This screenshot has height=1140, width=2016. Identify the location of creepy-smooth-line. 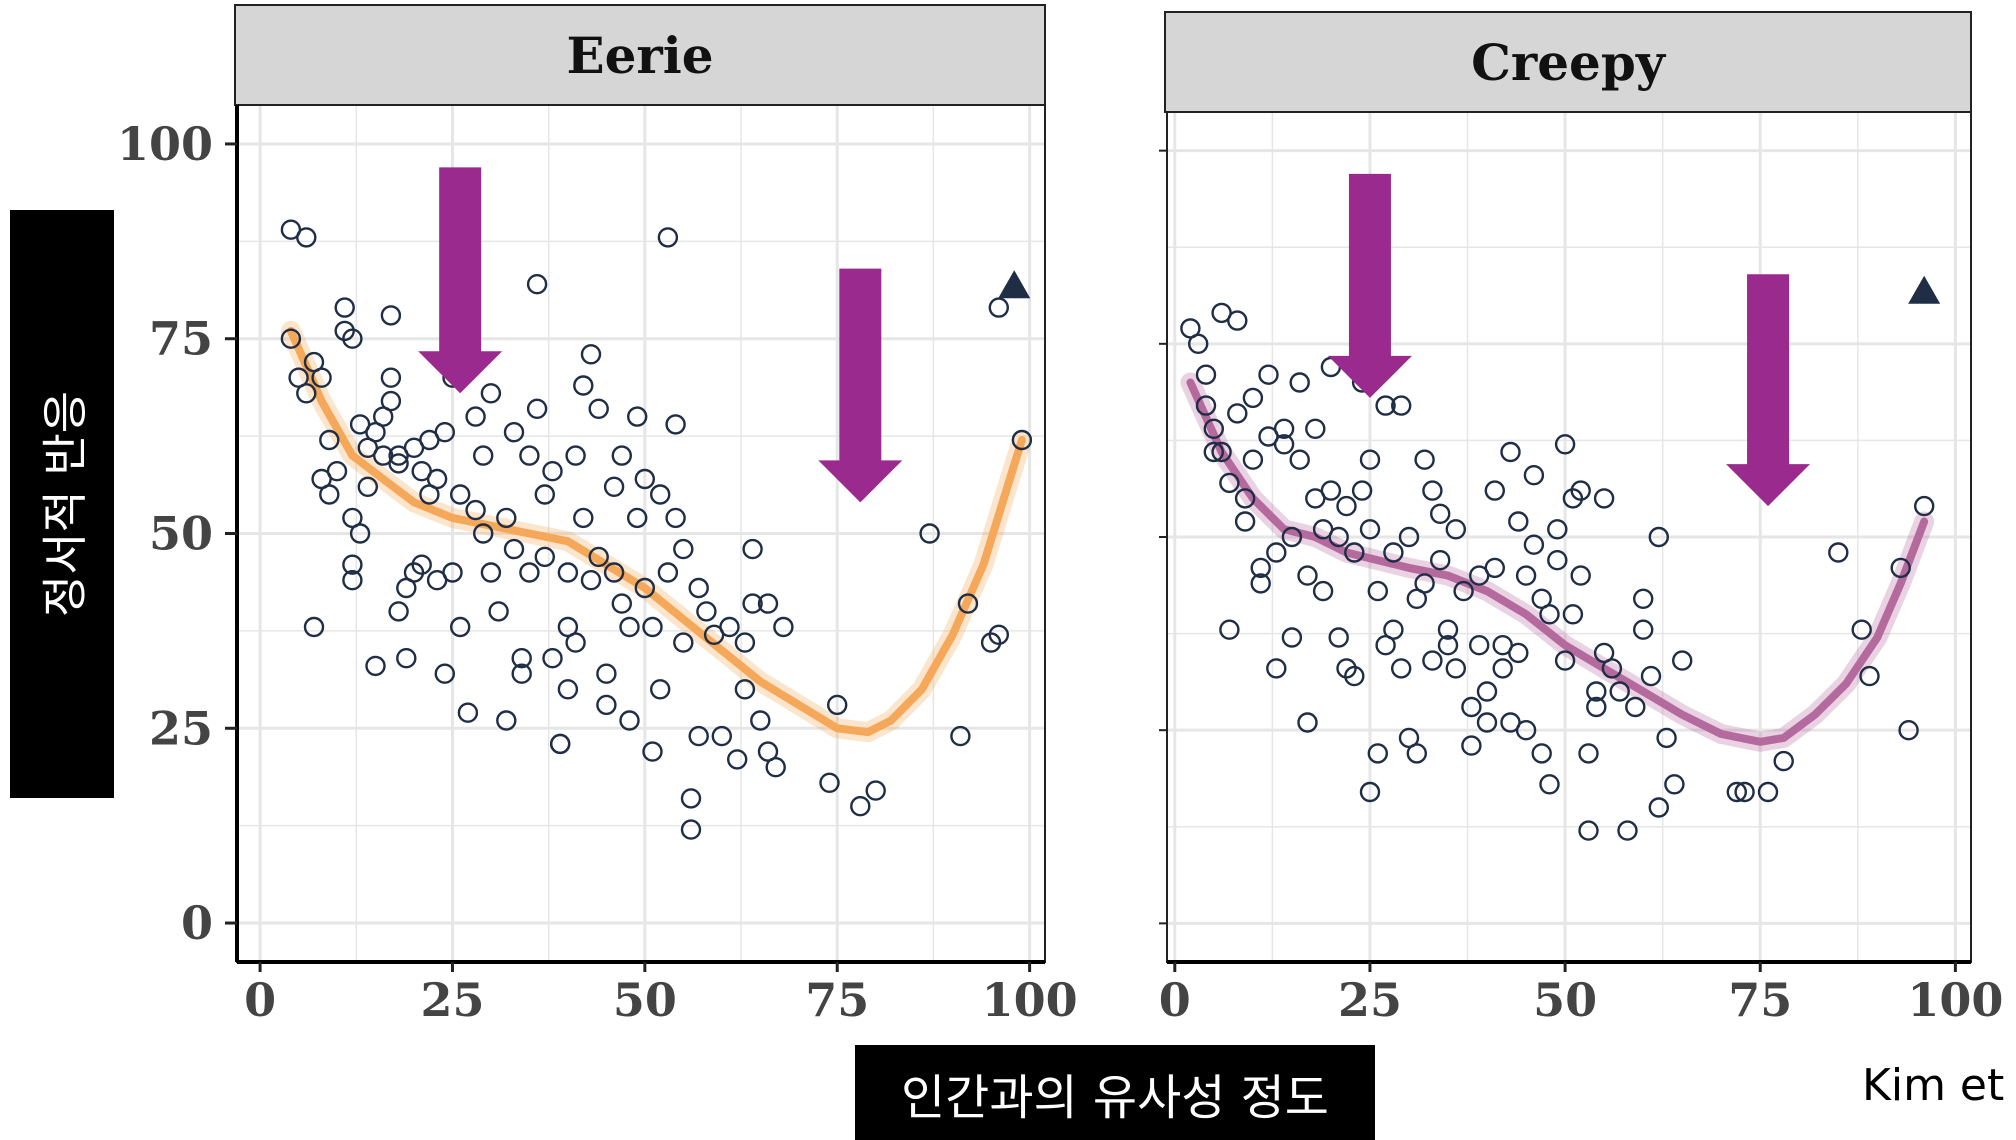
(1557, 562).